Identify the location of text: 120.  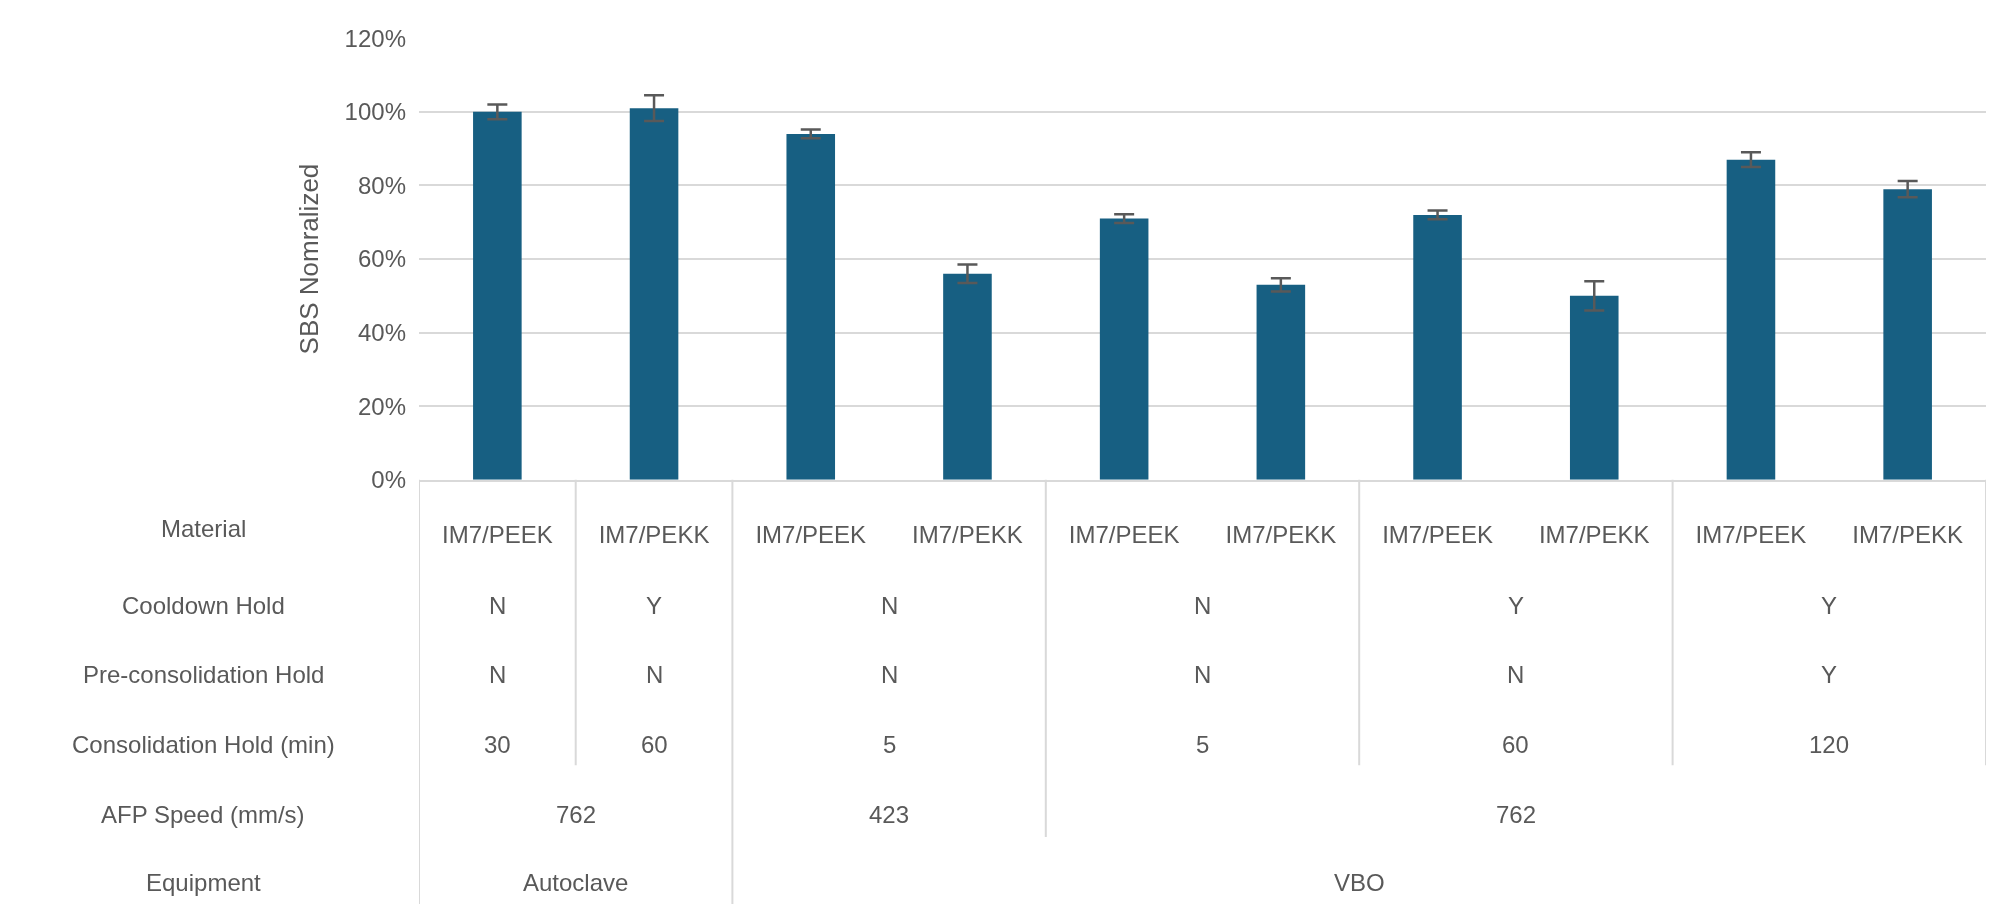
(1829, 744).